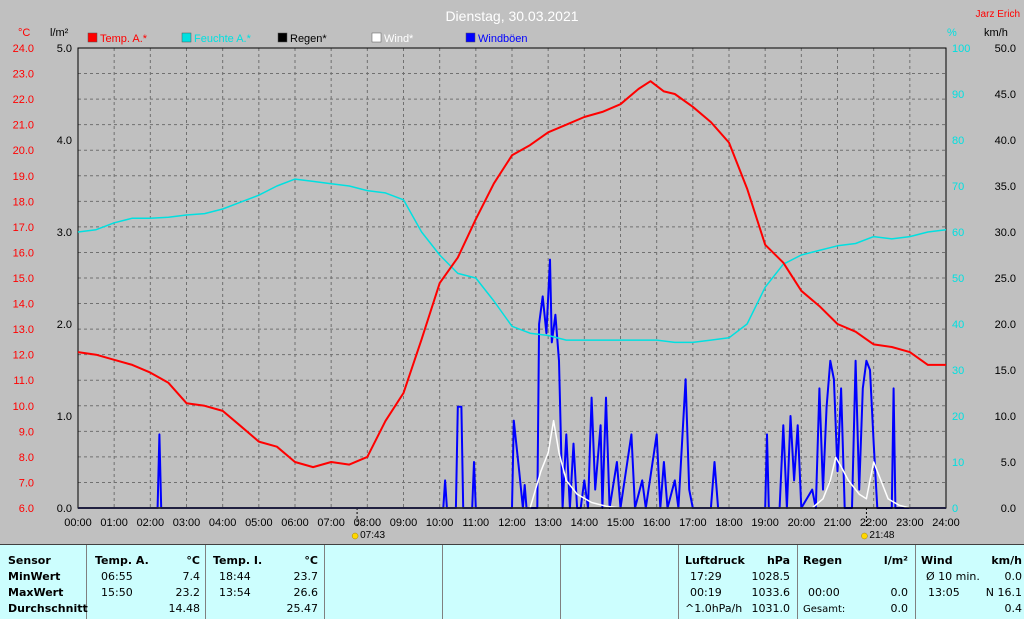  Describe the element at coordinates (1005, 233) in the screenshot. I see `wind-tick-label: 30.0` at that location.